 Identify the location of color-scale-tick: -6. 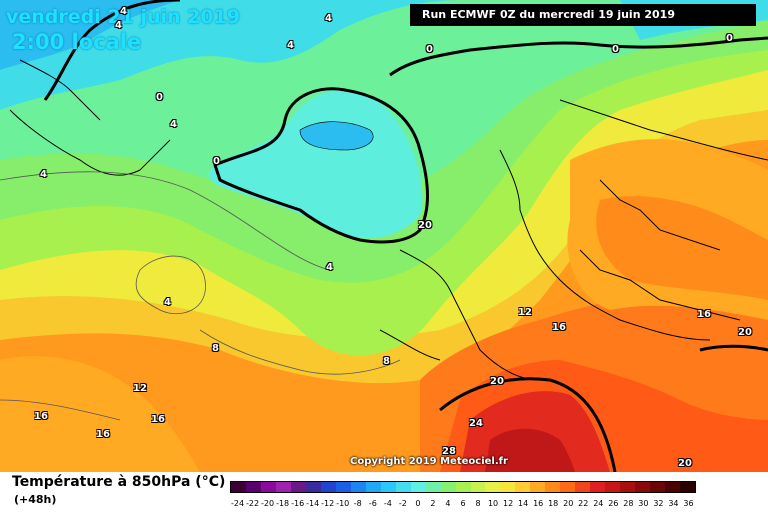
(372, 503).